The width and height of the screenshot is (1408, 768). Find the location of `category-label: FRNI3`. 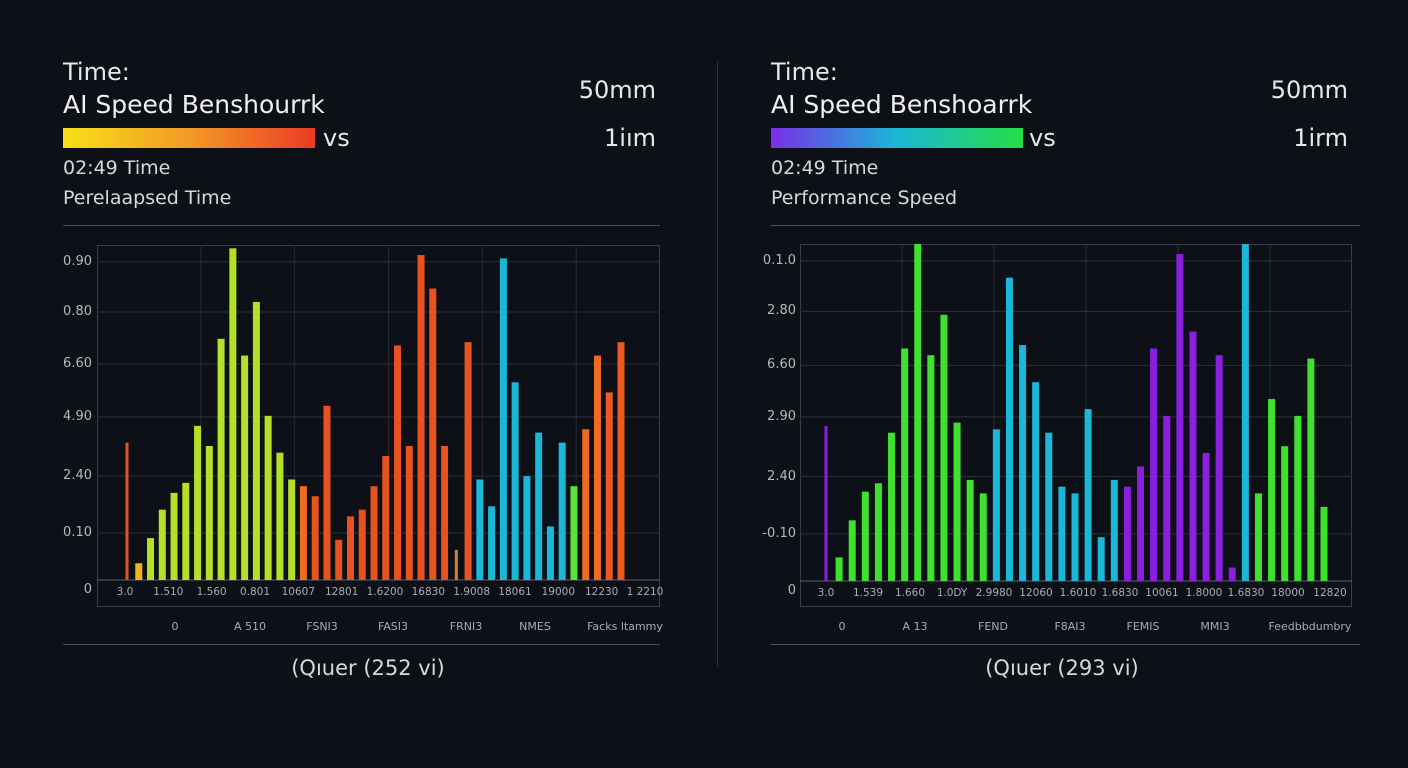

category-label: FRNI3 is located at coordinates (466, 626).